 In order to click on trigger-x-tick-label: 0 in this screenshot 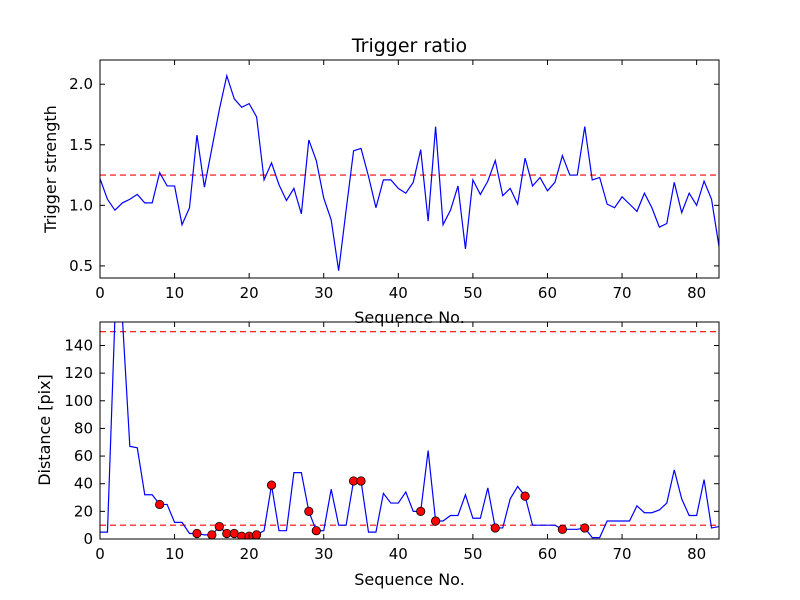, I will do `click(100, 293)`.